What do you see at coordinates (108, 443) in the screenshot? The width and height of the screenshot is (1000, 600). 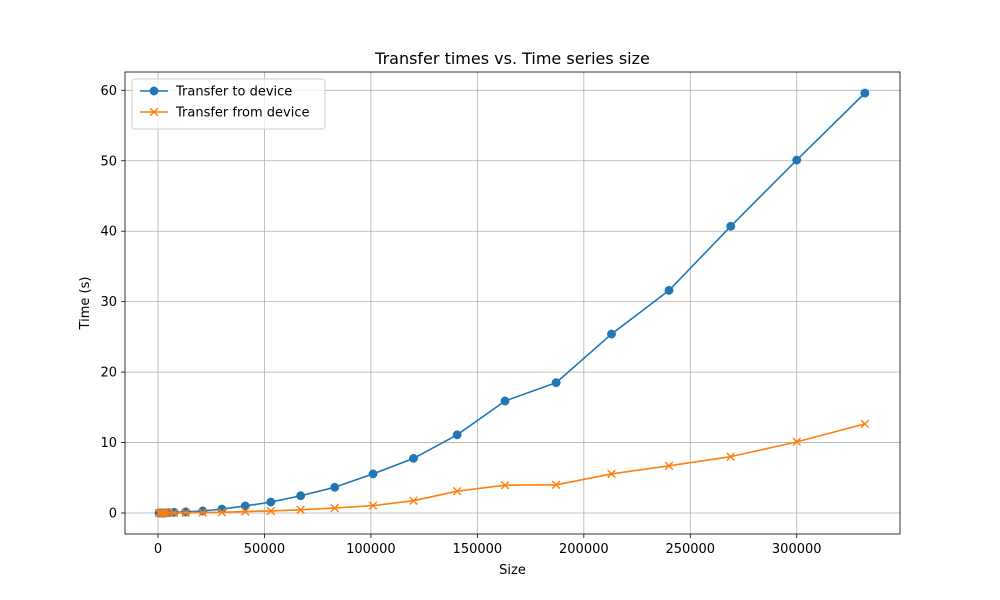 I see `y-tick-label: 10` at bounding box center [108, 443].